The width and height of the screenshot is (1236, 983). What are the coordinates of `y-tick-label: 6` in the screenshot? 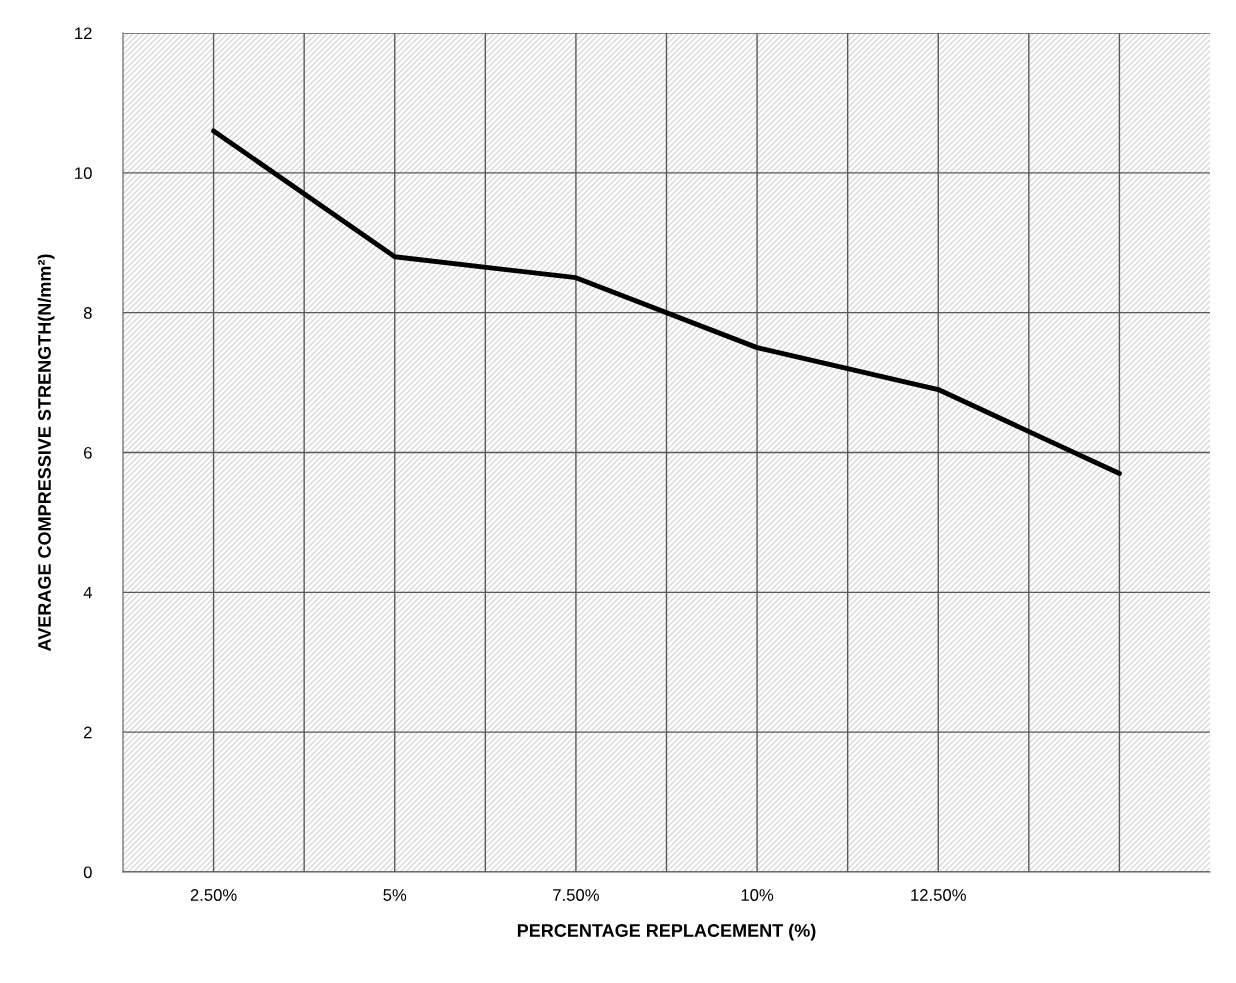 It's located at (88, 452).